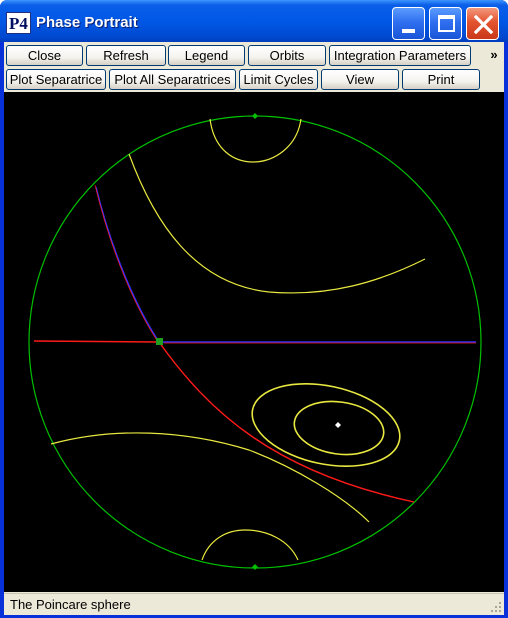 The width and height of the screenshot is (508, 618). Describe the element at coordinates (255, 116) in the screenshot. I see `node-at-infinity-top` at that location.